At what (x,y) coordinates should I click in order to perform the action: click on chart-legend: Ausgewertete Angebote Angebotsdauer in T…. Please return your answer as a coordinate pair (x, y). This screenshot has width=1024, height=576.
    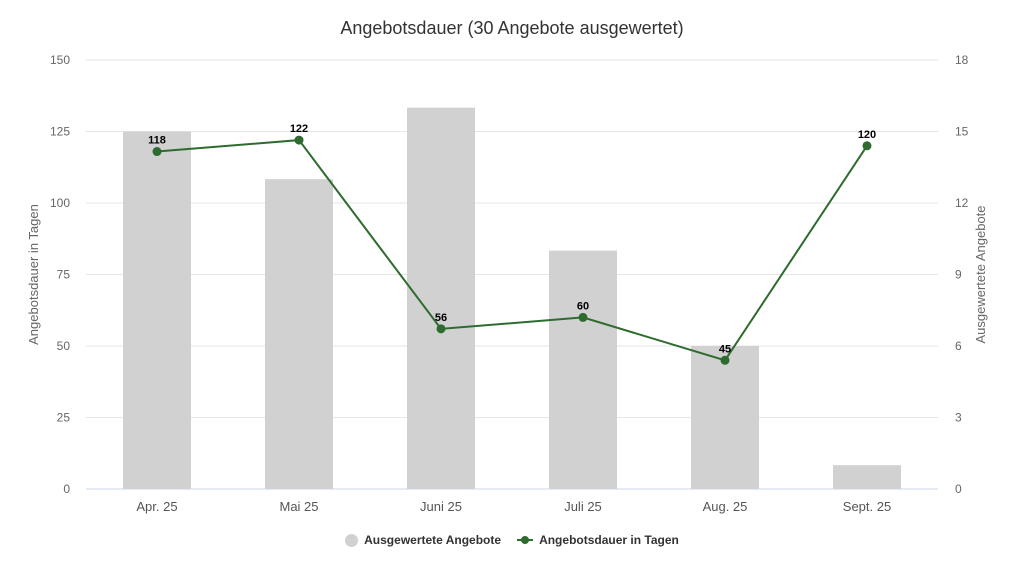
    Looking at the image, I should click on (512, 540).